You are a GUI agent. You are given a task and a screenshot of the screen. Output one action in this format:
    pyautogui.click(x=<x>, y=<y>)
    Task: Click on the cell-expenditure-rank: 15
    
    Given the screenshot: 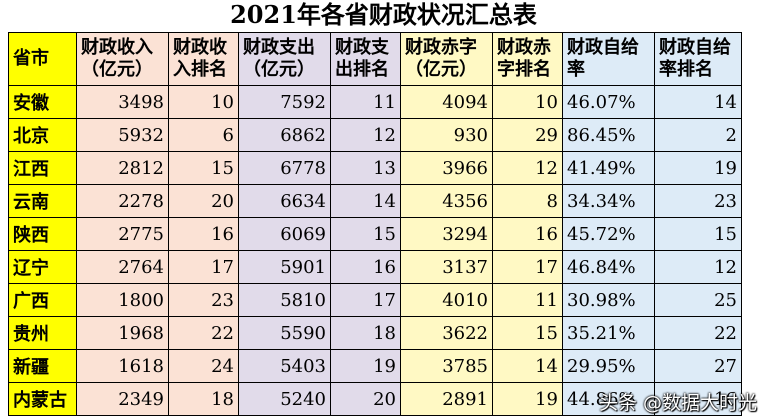 What is the action you would take?
    pyautogui.click(x=365, y=234)
    